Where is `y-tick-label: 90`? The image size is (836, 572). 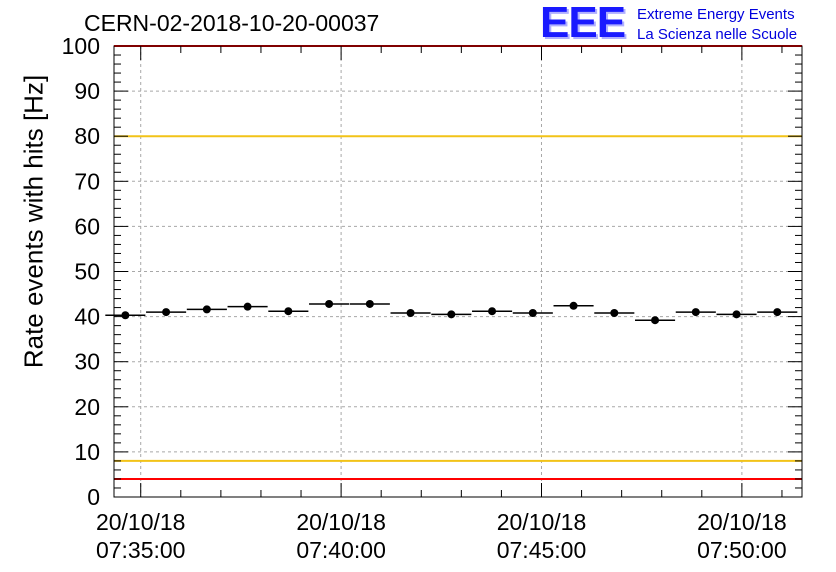 y-tick-label: 90 is located at coordinates (87, 91).